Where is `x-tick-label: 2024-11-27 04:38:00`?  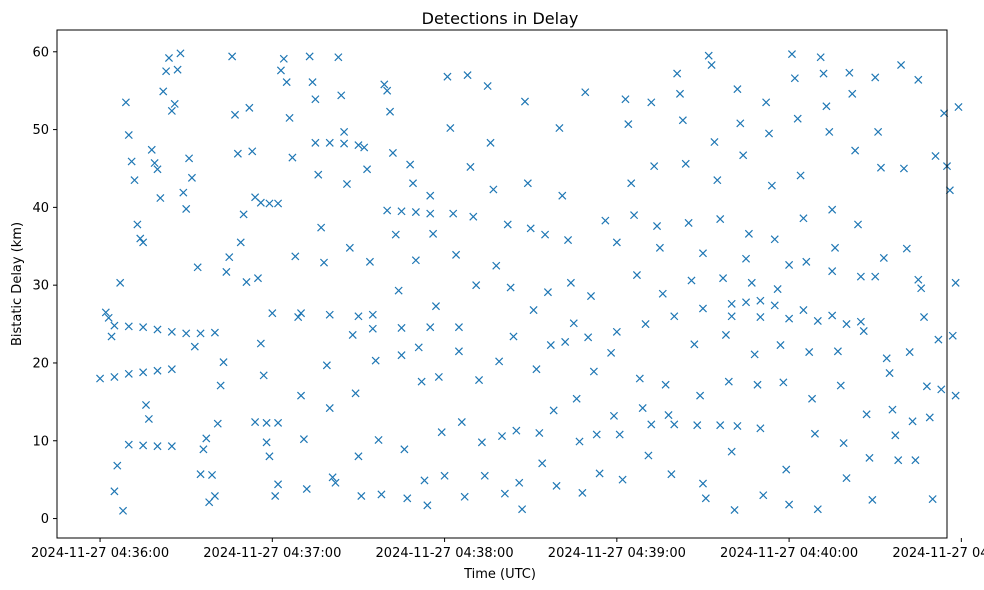
x-tick-label: 2024-11-27 04:38:00 is located at coordinates (445, 553).